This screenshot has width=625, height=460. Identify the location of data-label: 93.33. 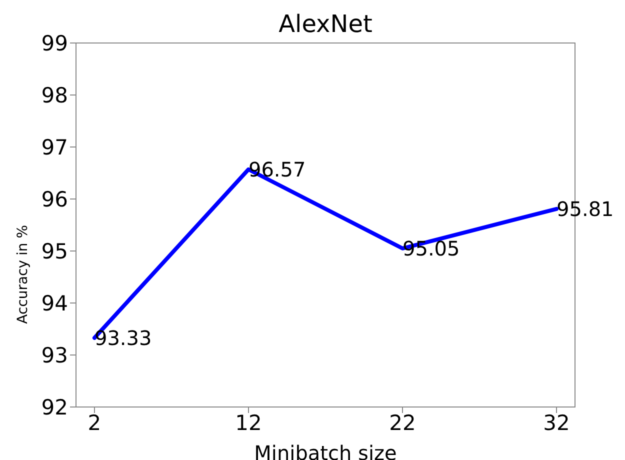
(123, 338).